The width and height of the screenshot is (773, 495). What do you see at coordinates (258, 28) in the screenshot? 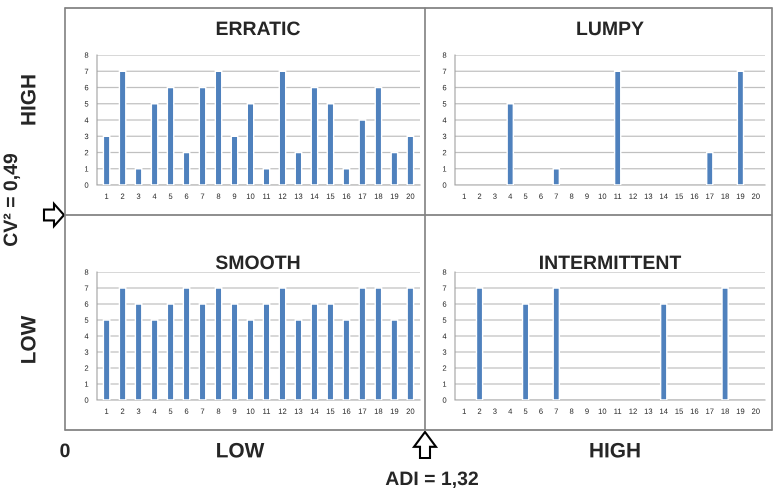
I see `chart-title: ERRATIC` at bounding box center [258, 28].